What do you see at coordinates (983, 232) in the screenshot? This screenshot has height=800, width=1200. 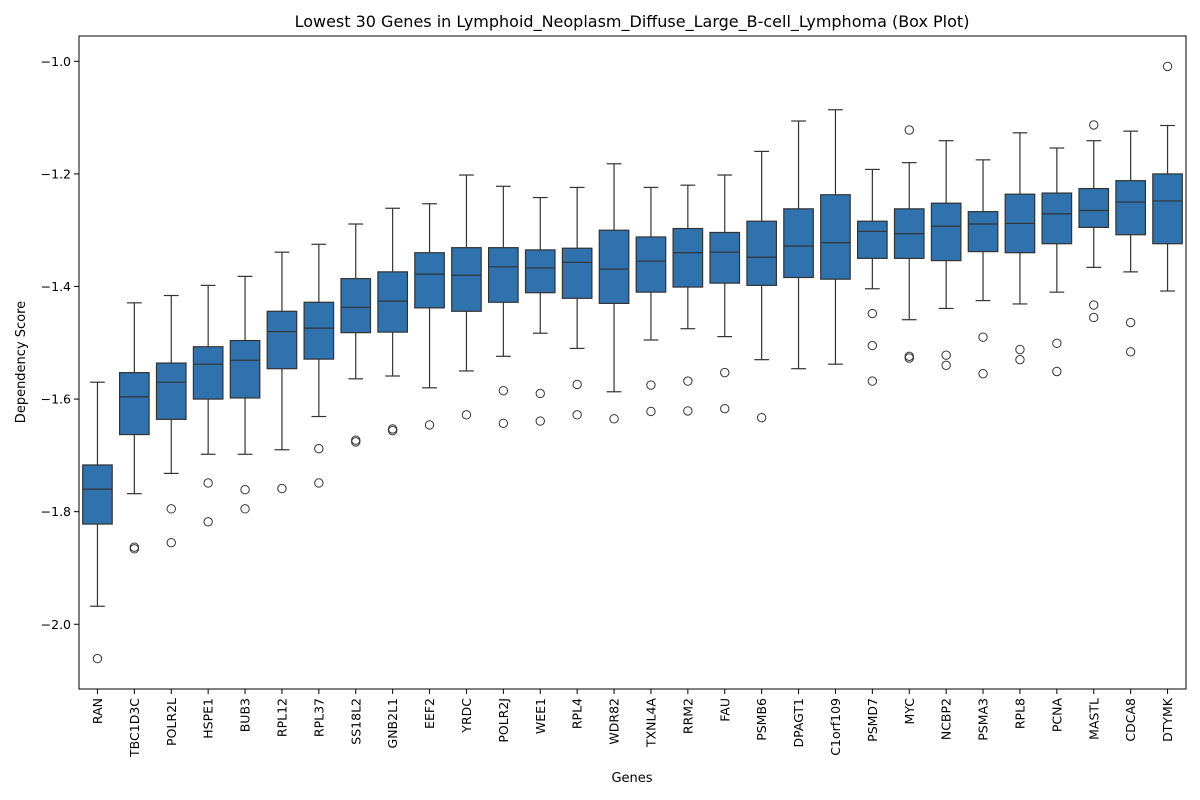 I see `box-PSMA3` at bounding box center [983, 232].